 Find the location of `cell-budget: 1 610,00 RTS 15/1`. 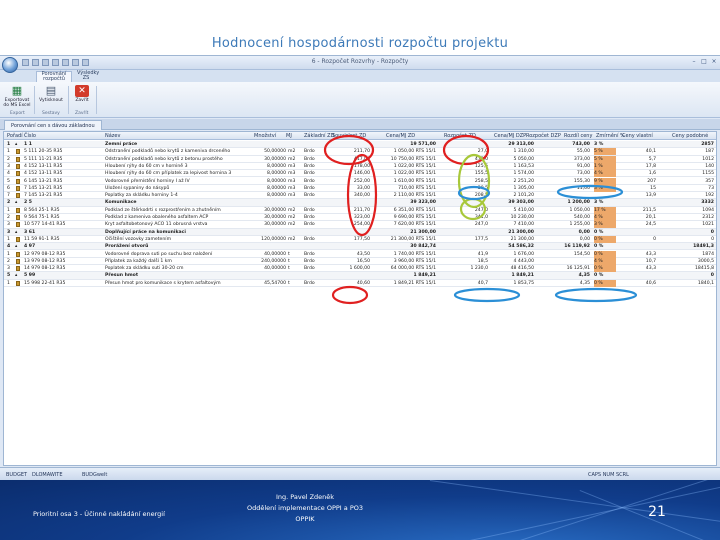

cell-budget: 1 610,00 RTS 15/1 is located at coordinates (414, 181).